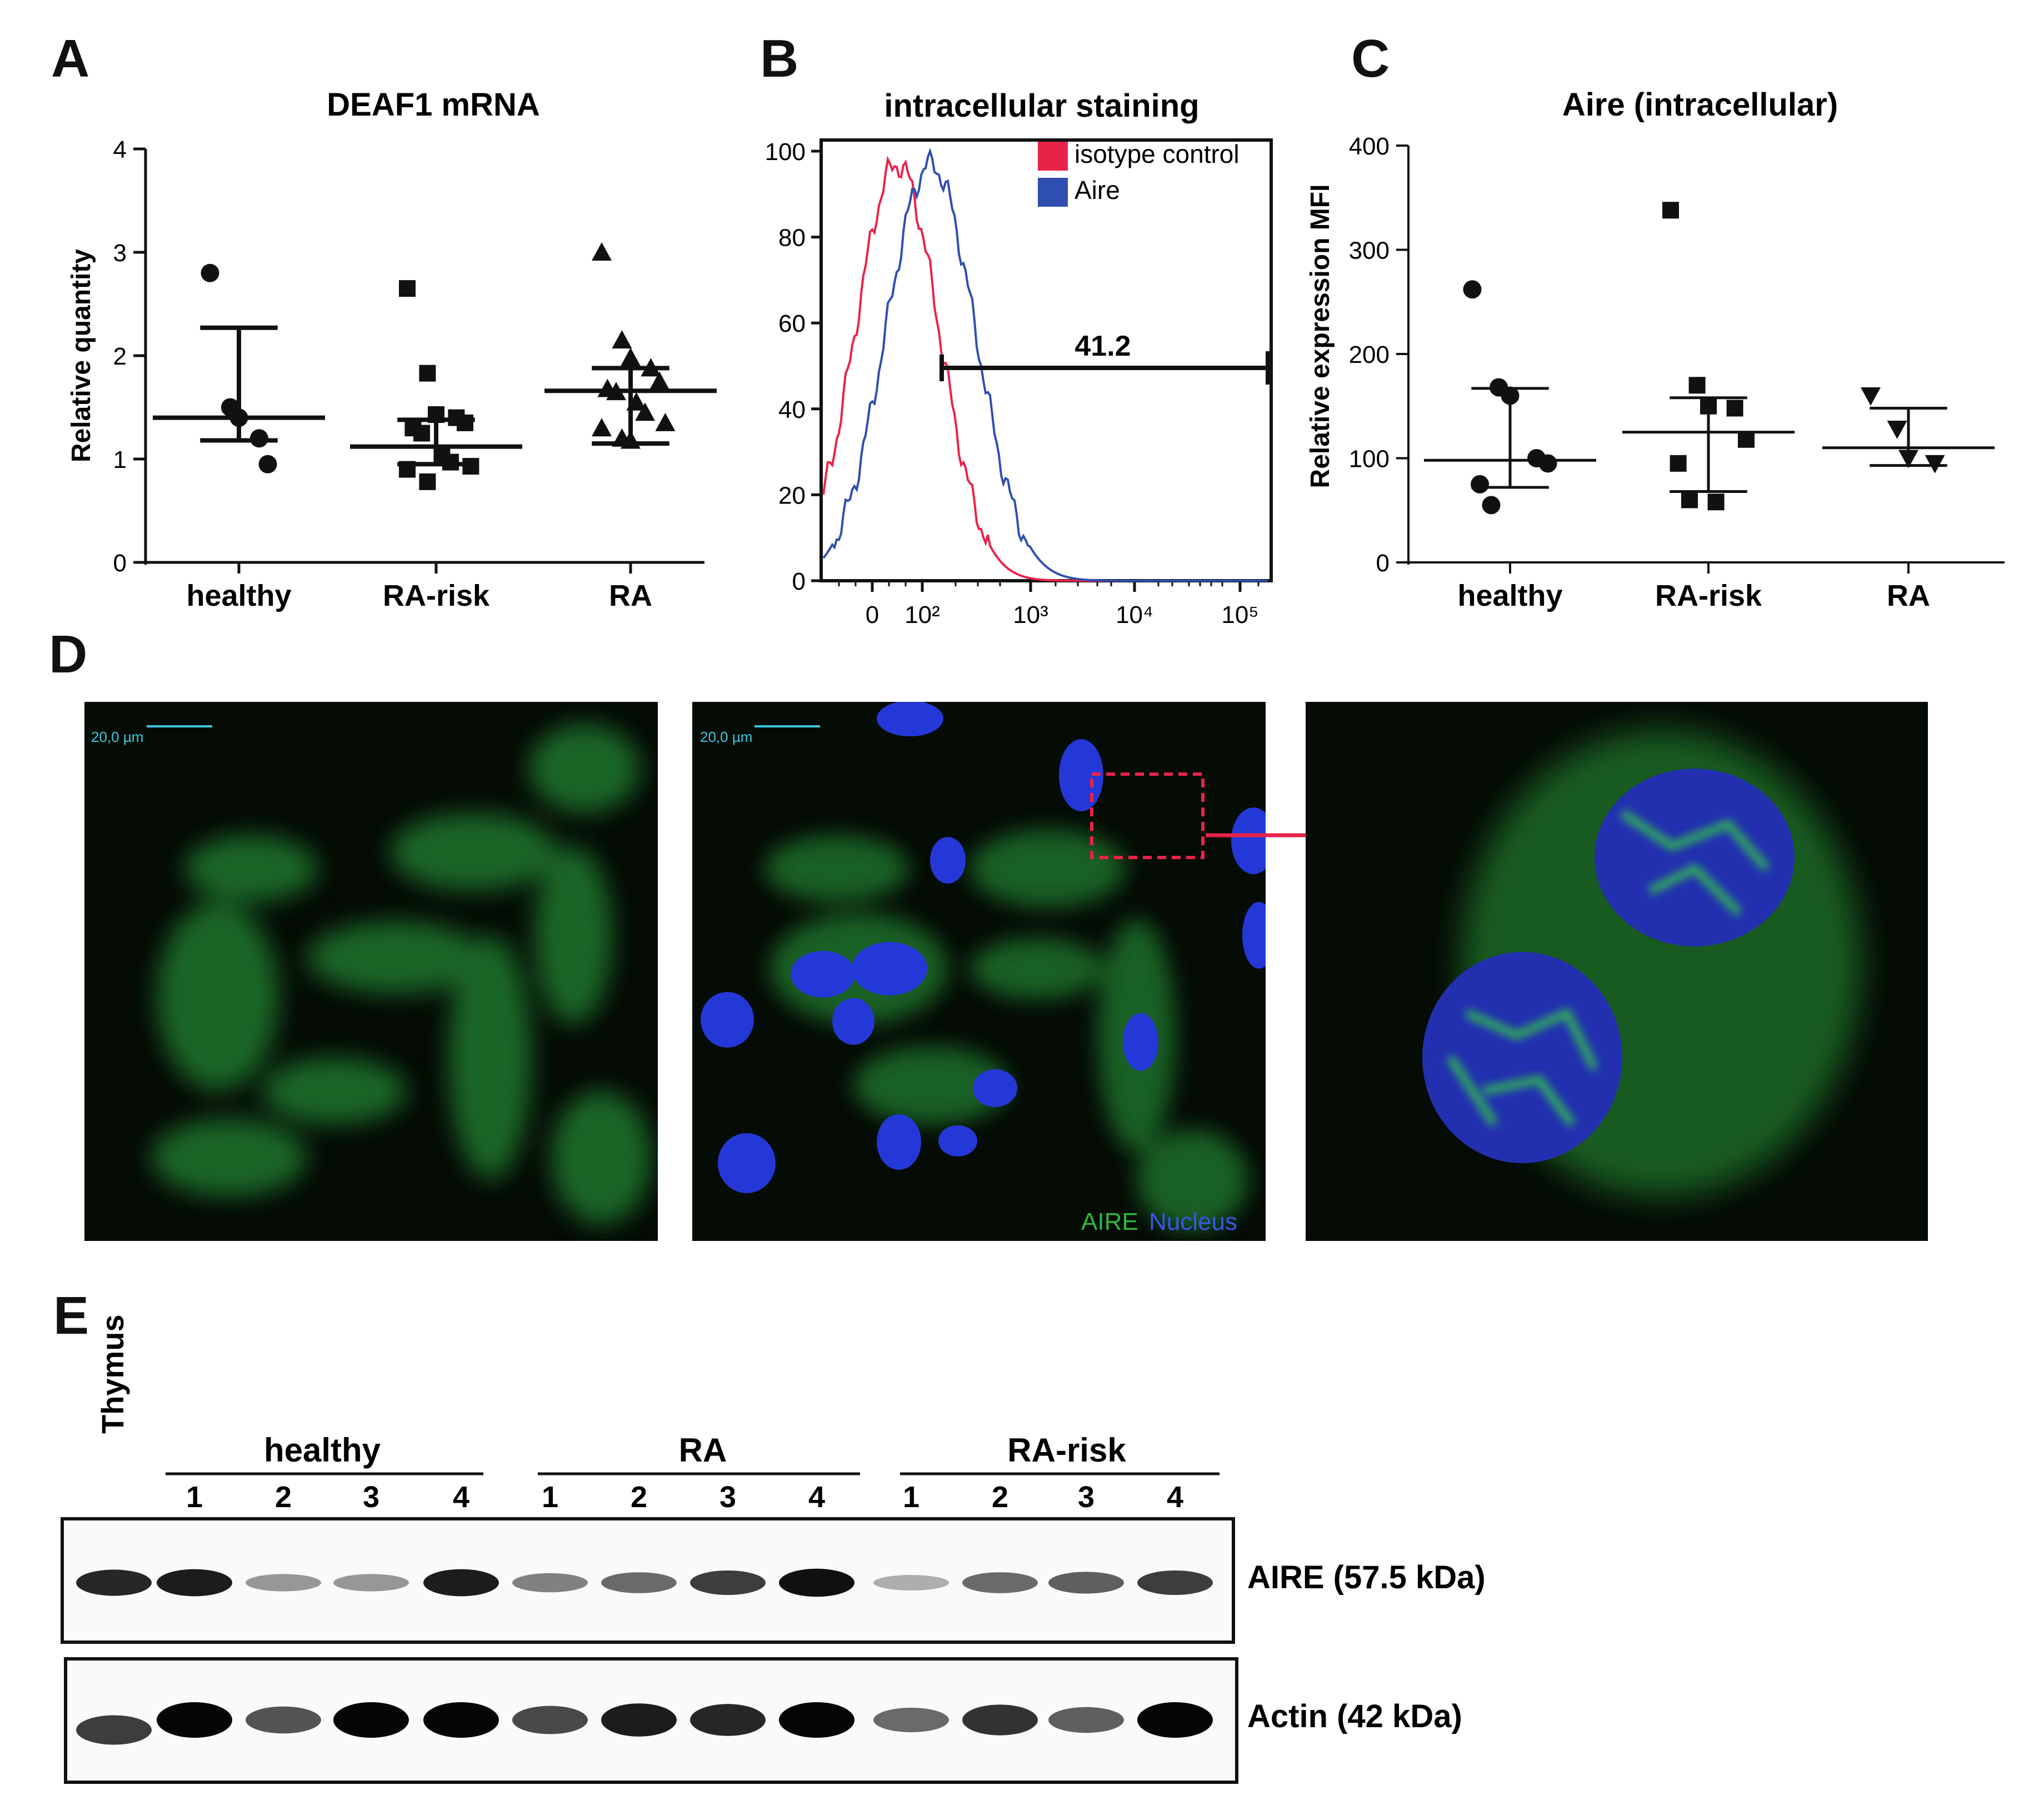 The image size is (2044, 1800). Describe the element at coordinates (922, 615) in the screenshot. I see `x-tick-label: 10²` at that location.